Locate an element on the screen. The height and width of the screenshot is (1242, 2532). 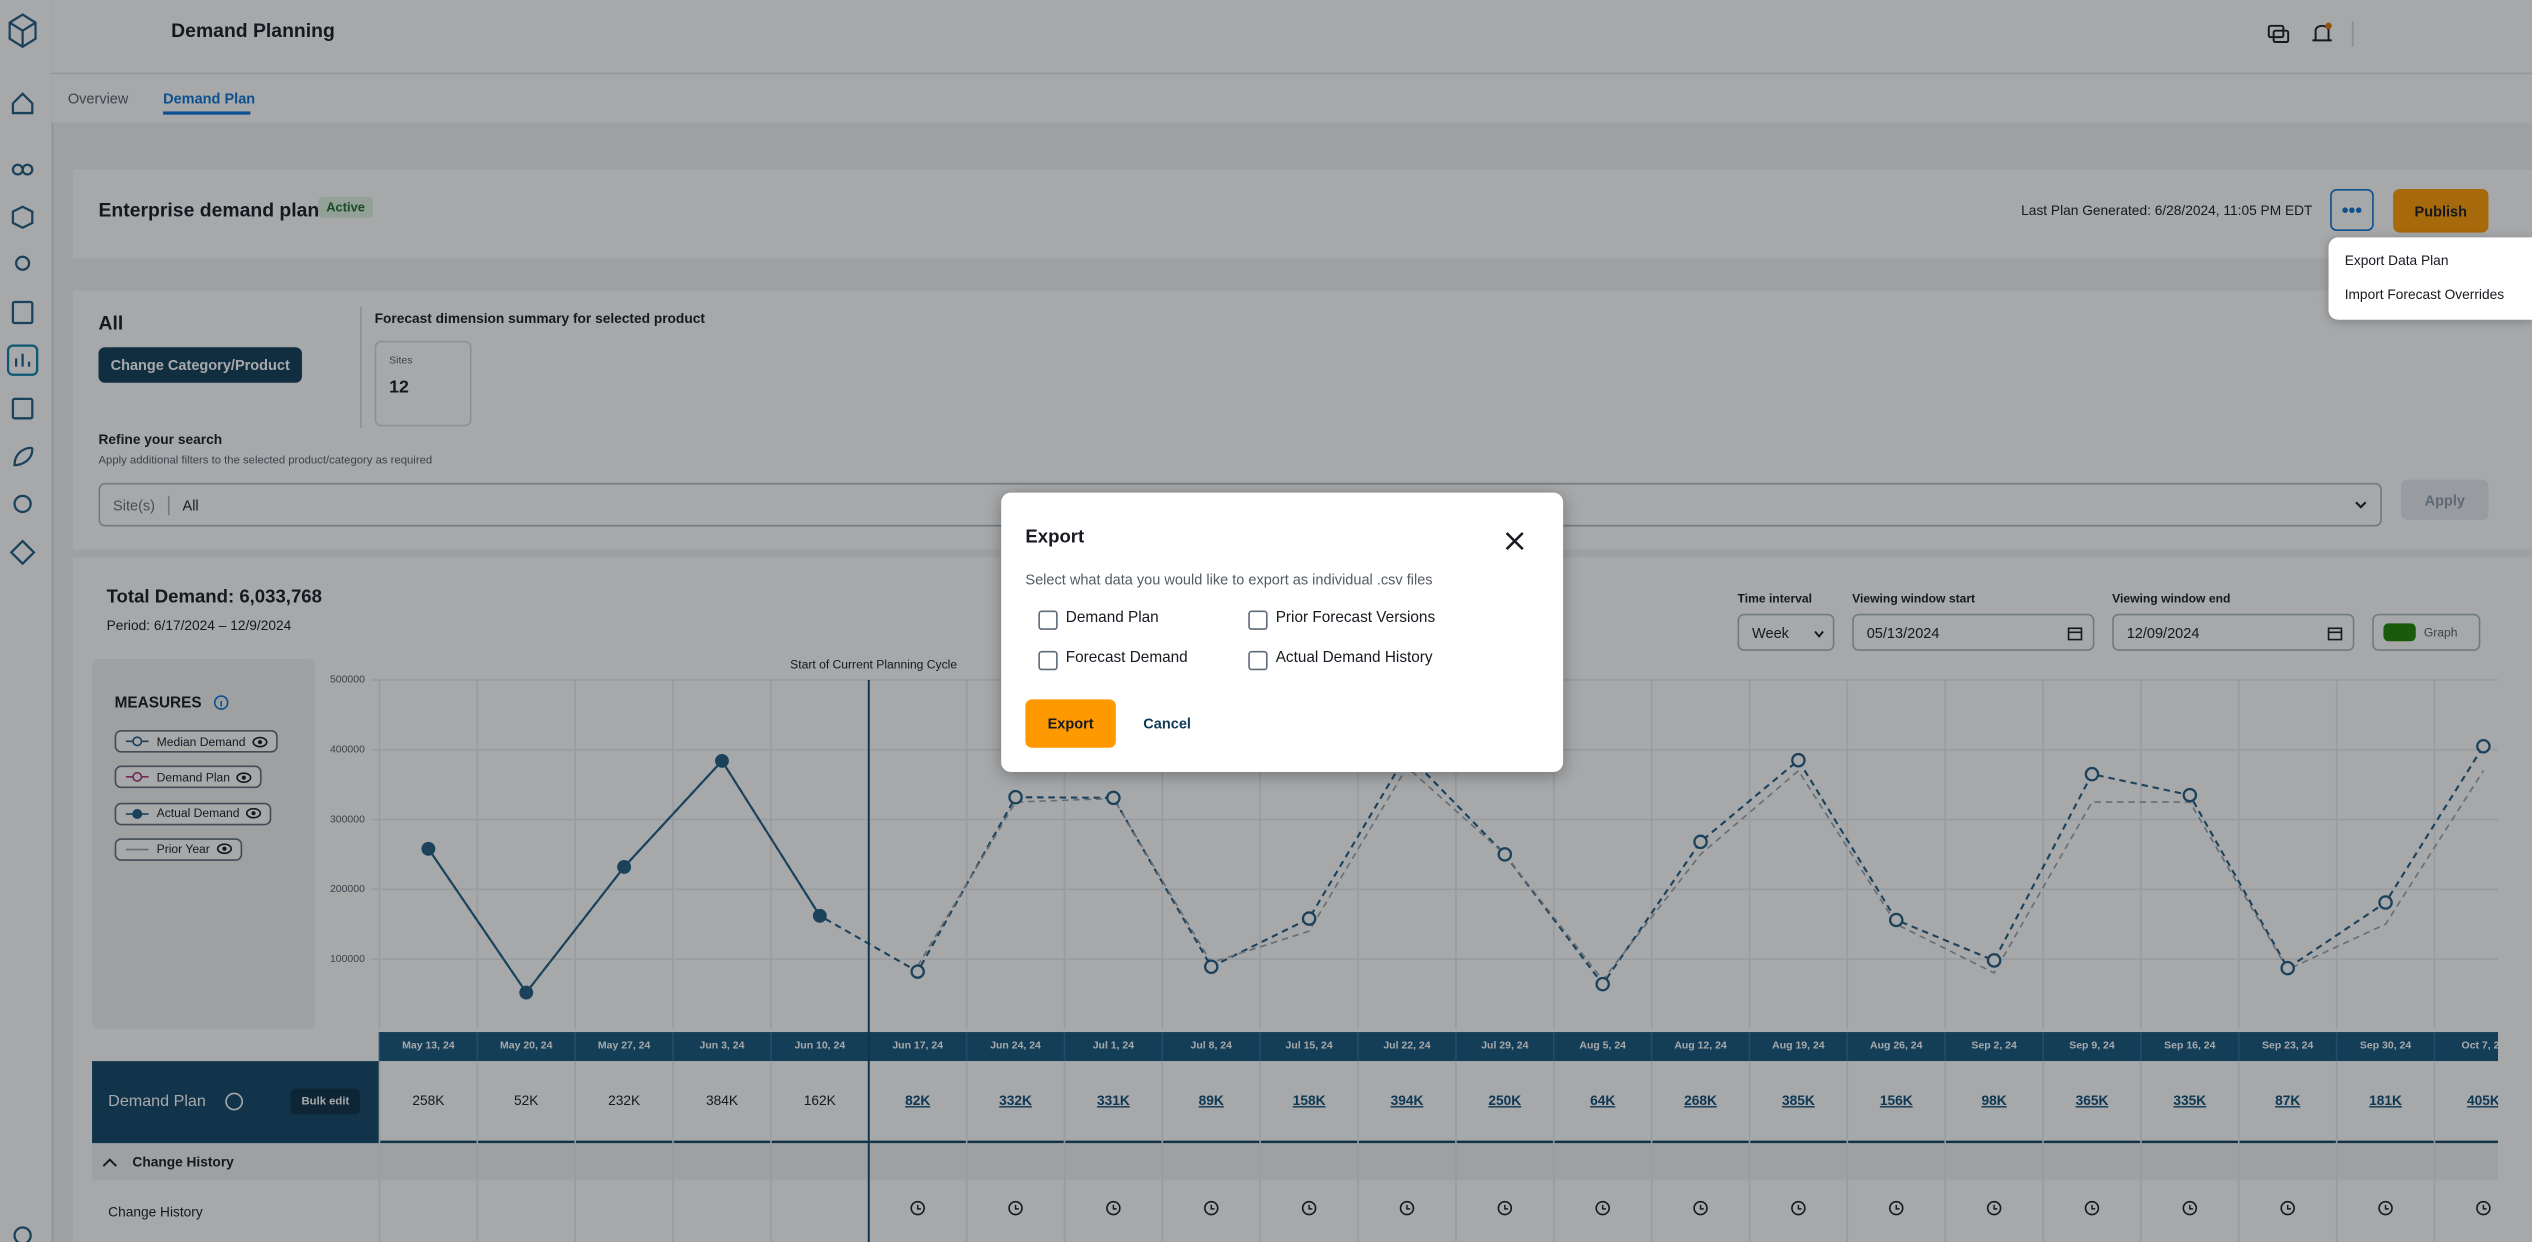
cell-value: 385K is located at coordinates (1798, 1100).